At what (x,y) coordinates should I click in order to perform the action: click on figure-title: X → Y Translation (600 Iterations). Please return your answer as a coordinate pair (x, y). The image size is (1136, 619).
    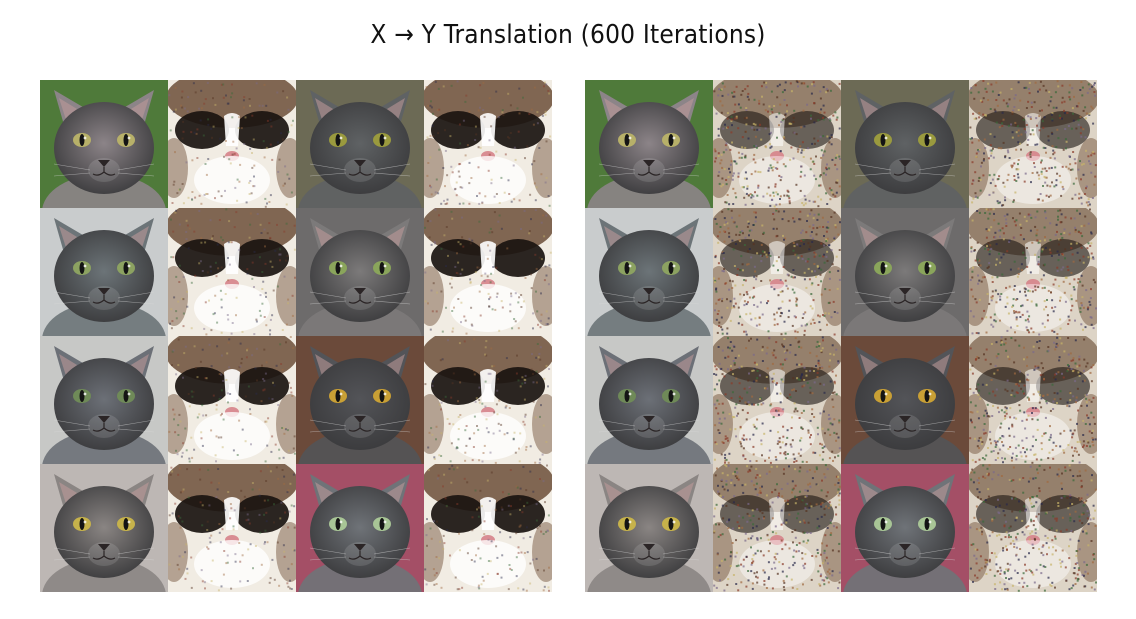
    Looking at the image, I should click on (568, 35).